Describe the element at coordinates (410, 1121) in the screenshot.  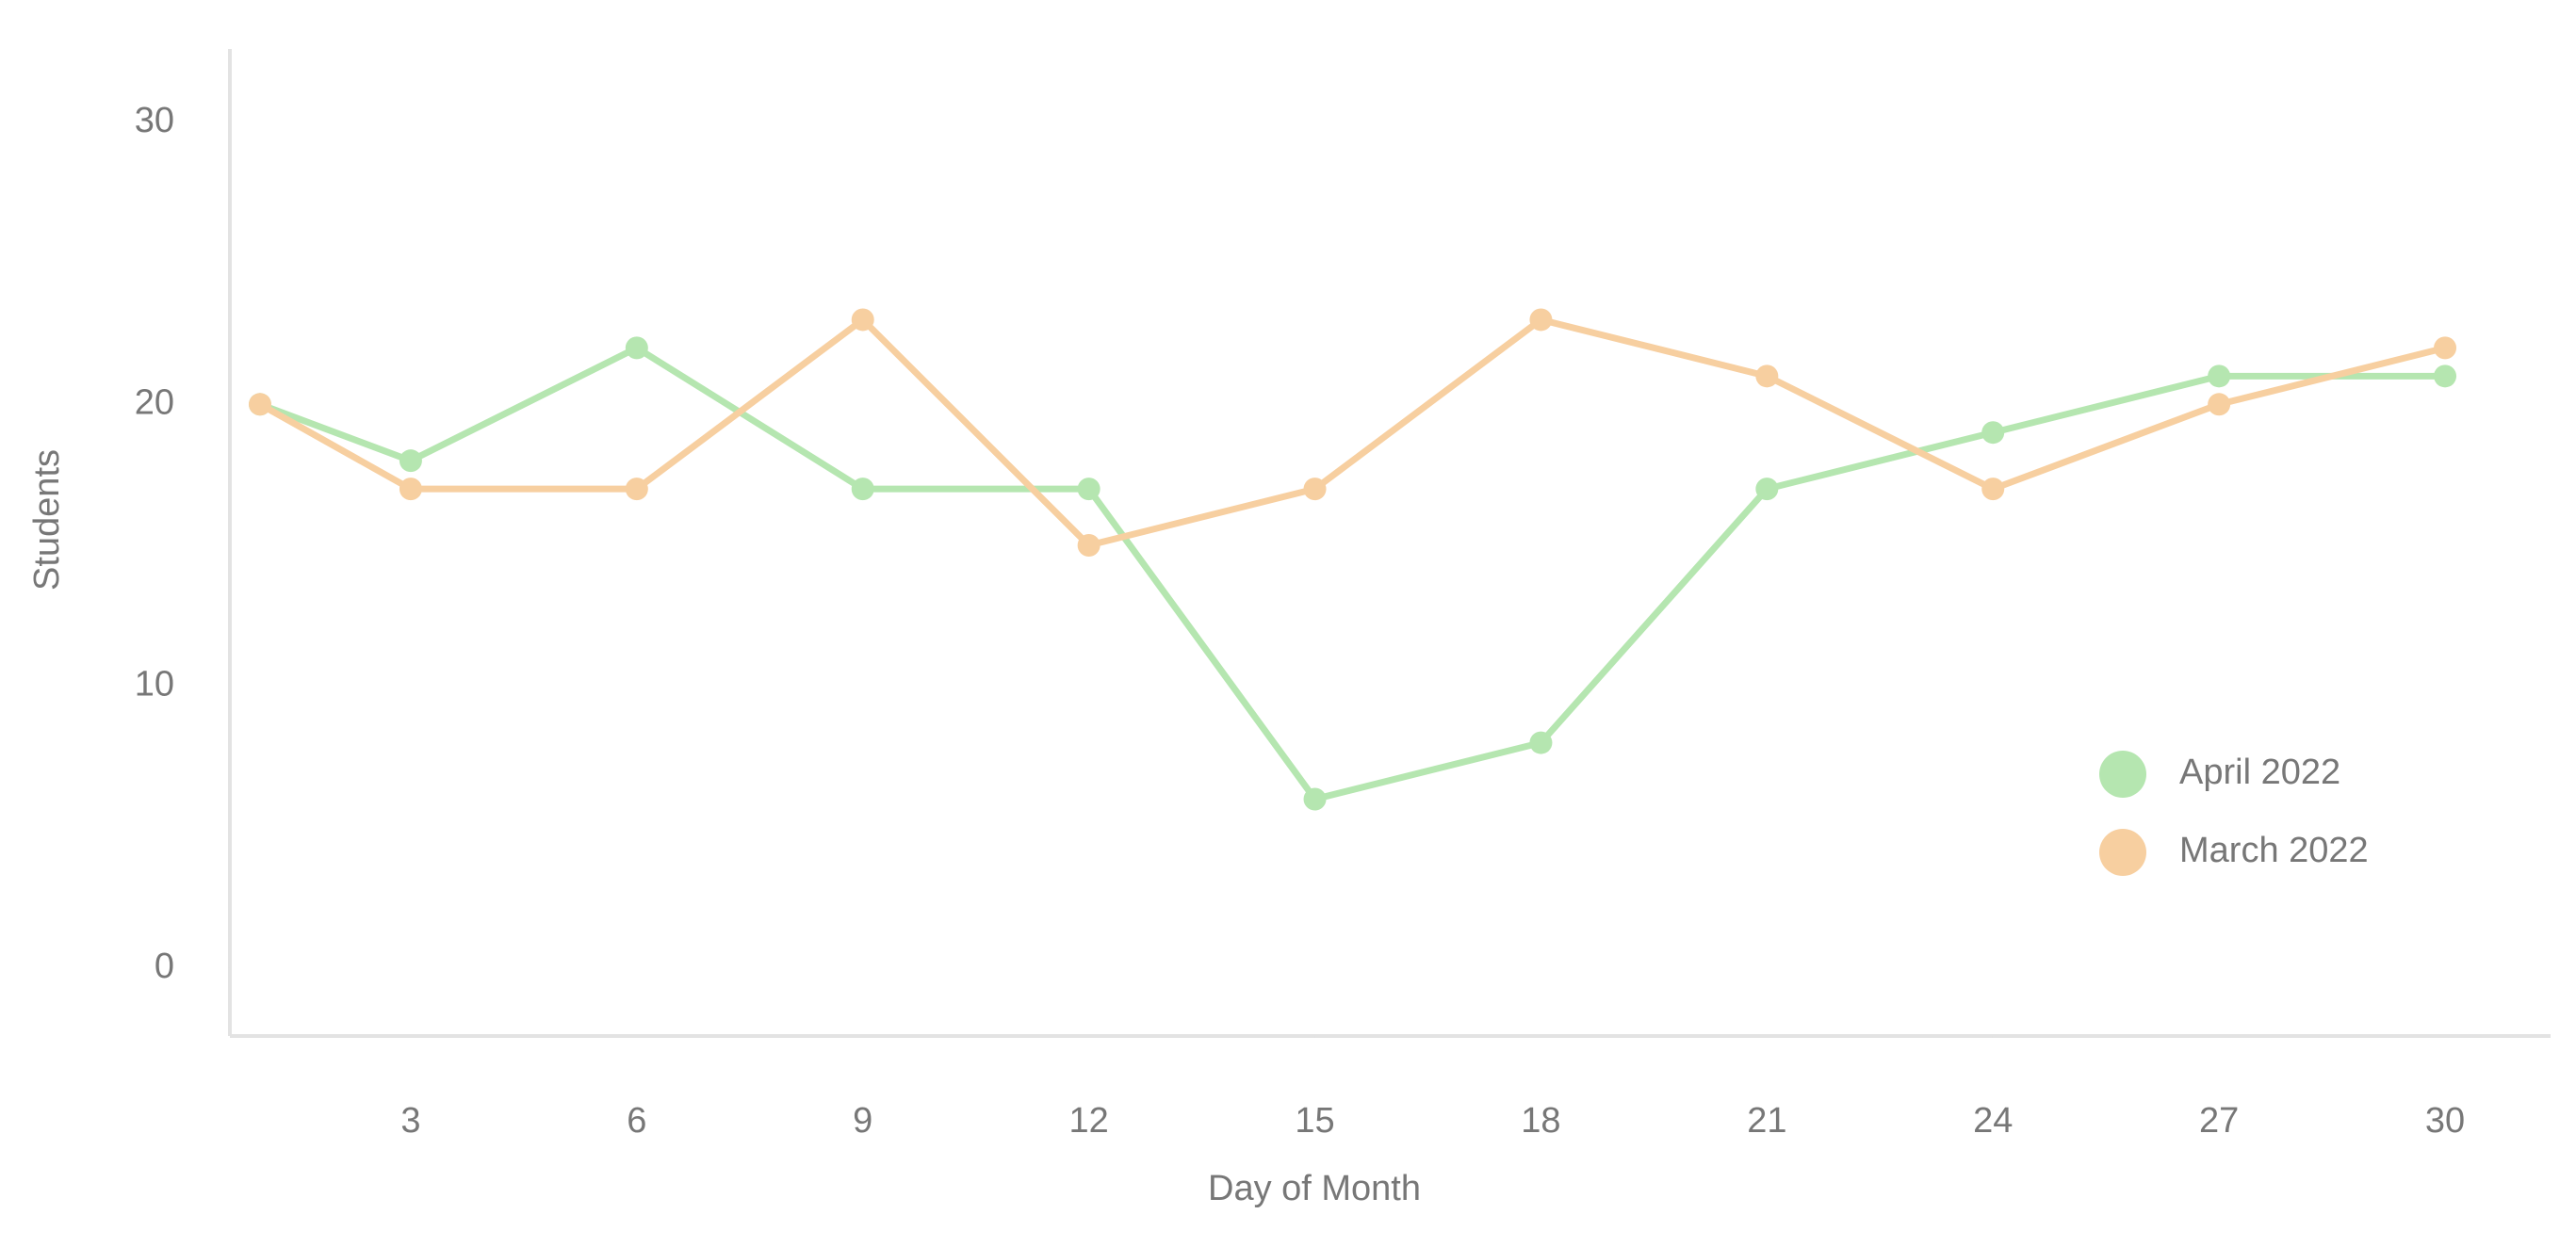
I see `x-tick-label: 3` at that location.